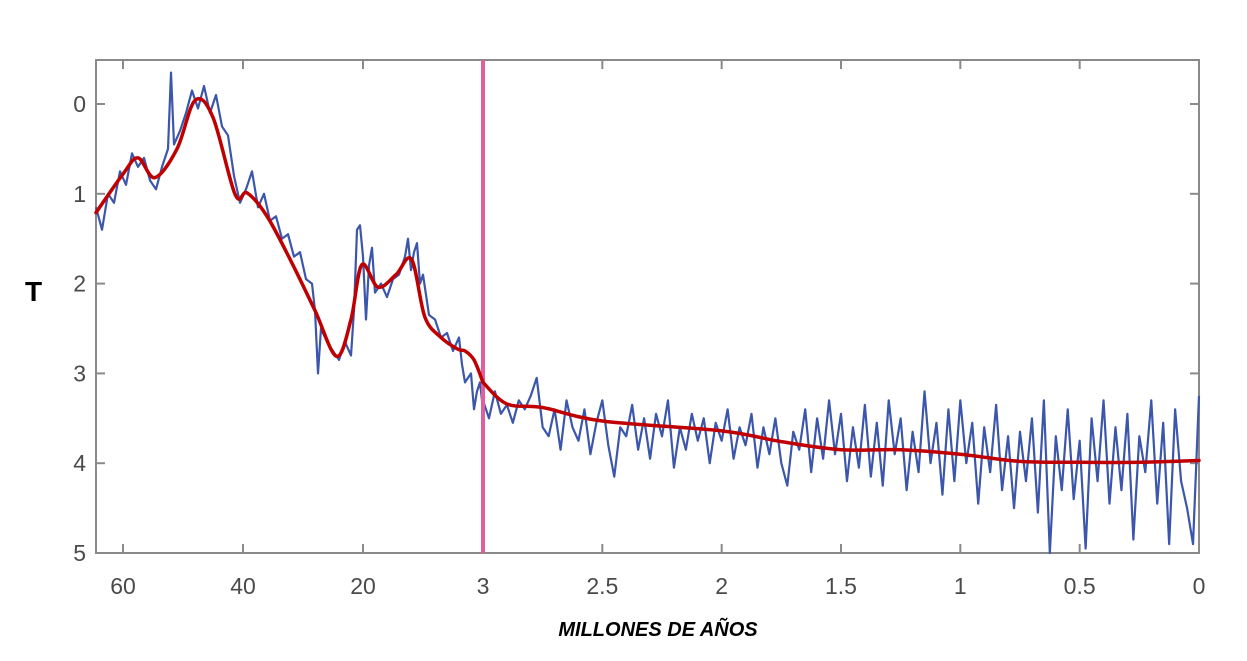  I want to click on y-axis-label: T, so click(33, 291).